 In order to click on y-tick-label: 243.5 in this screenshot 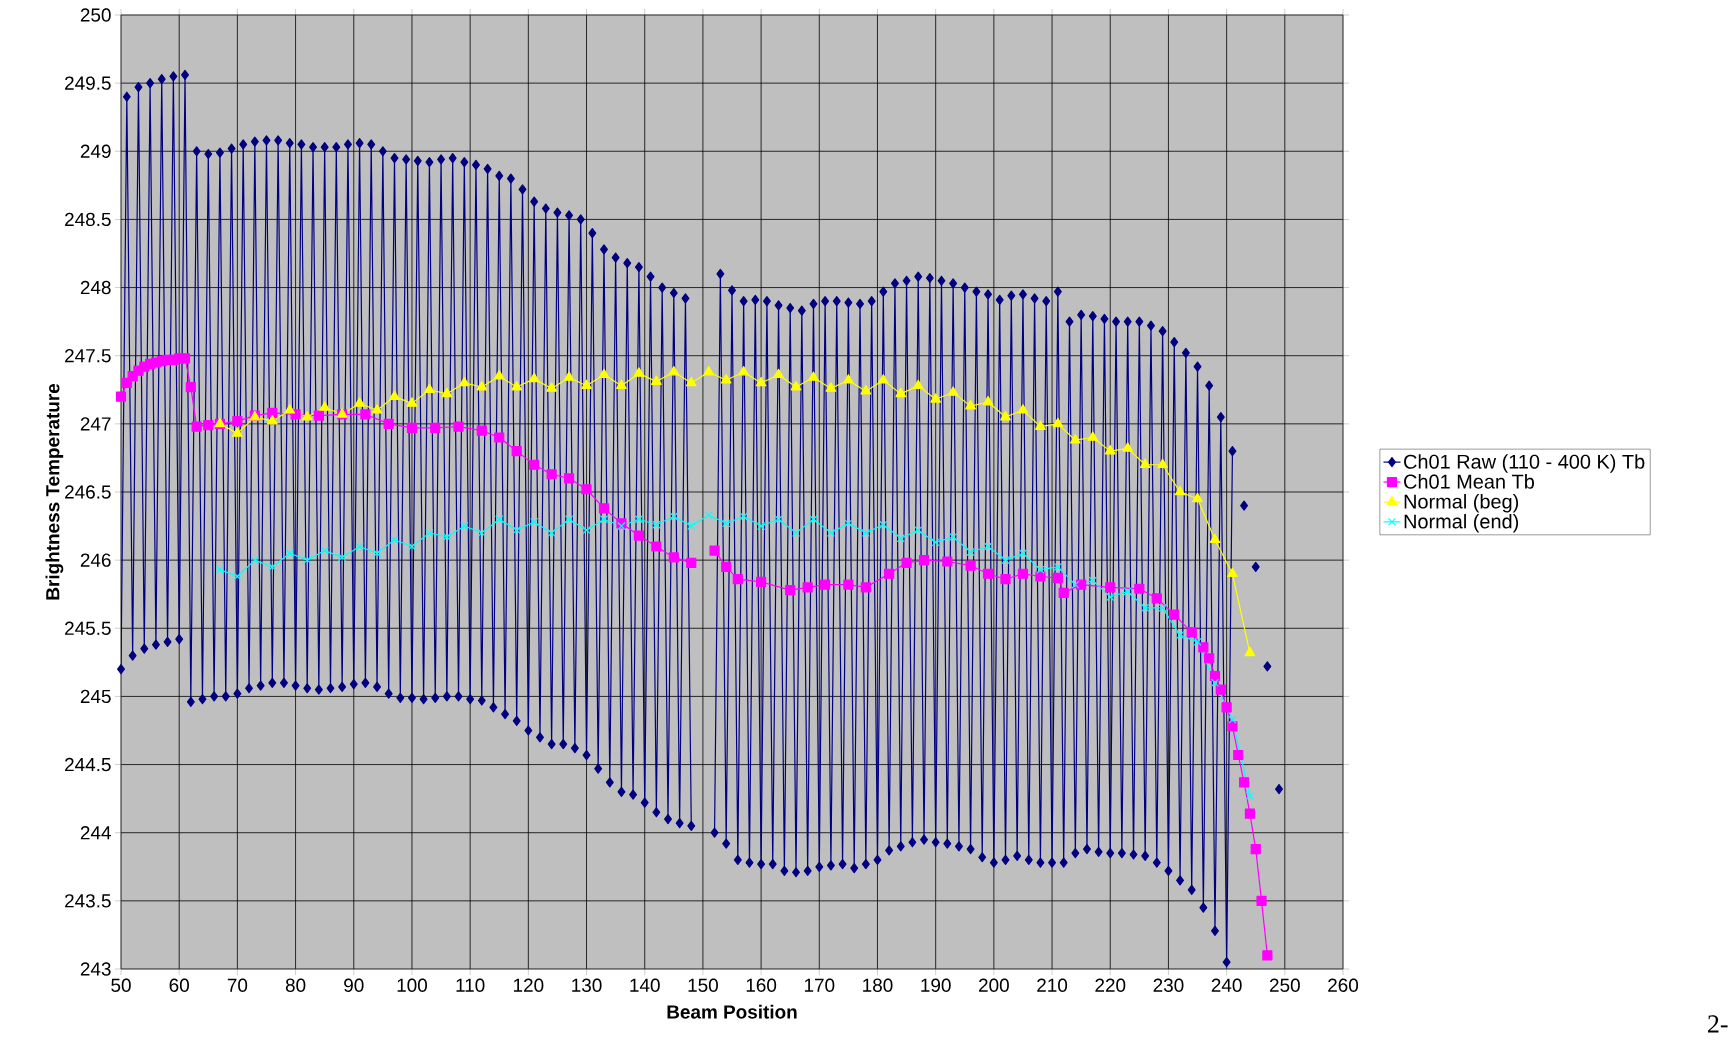, I will do `click(88, 901)`.